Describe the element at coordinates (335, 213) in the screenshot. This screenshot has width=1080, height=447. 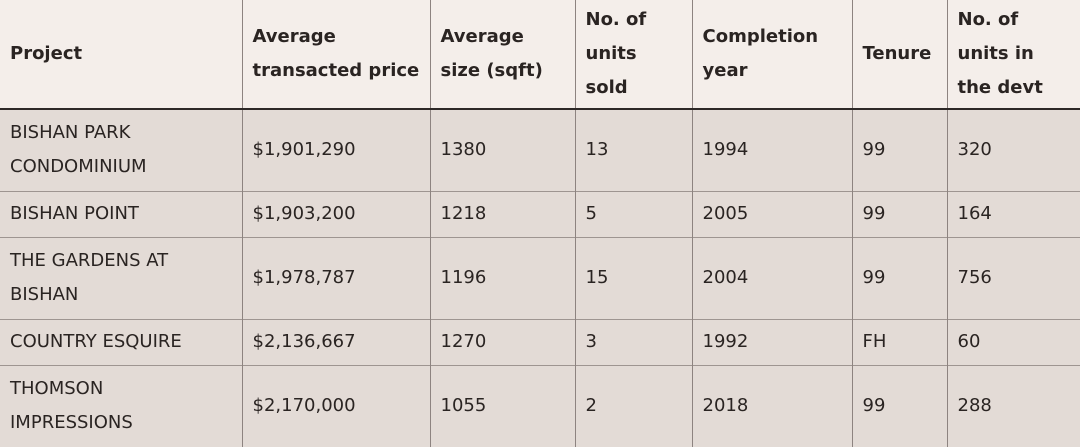
I see `cell-average-price: $1,903,200` at that location.